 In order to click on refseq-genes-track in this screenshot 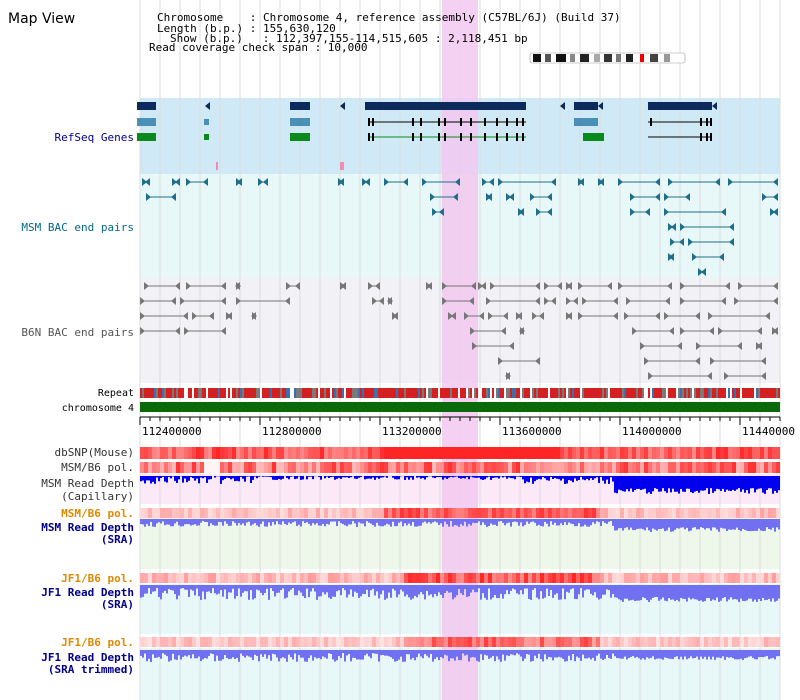, I will do `click(427, 136)`.